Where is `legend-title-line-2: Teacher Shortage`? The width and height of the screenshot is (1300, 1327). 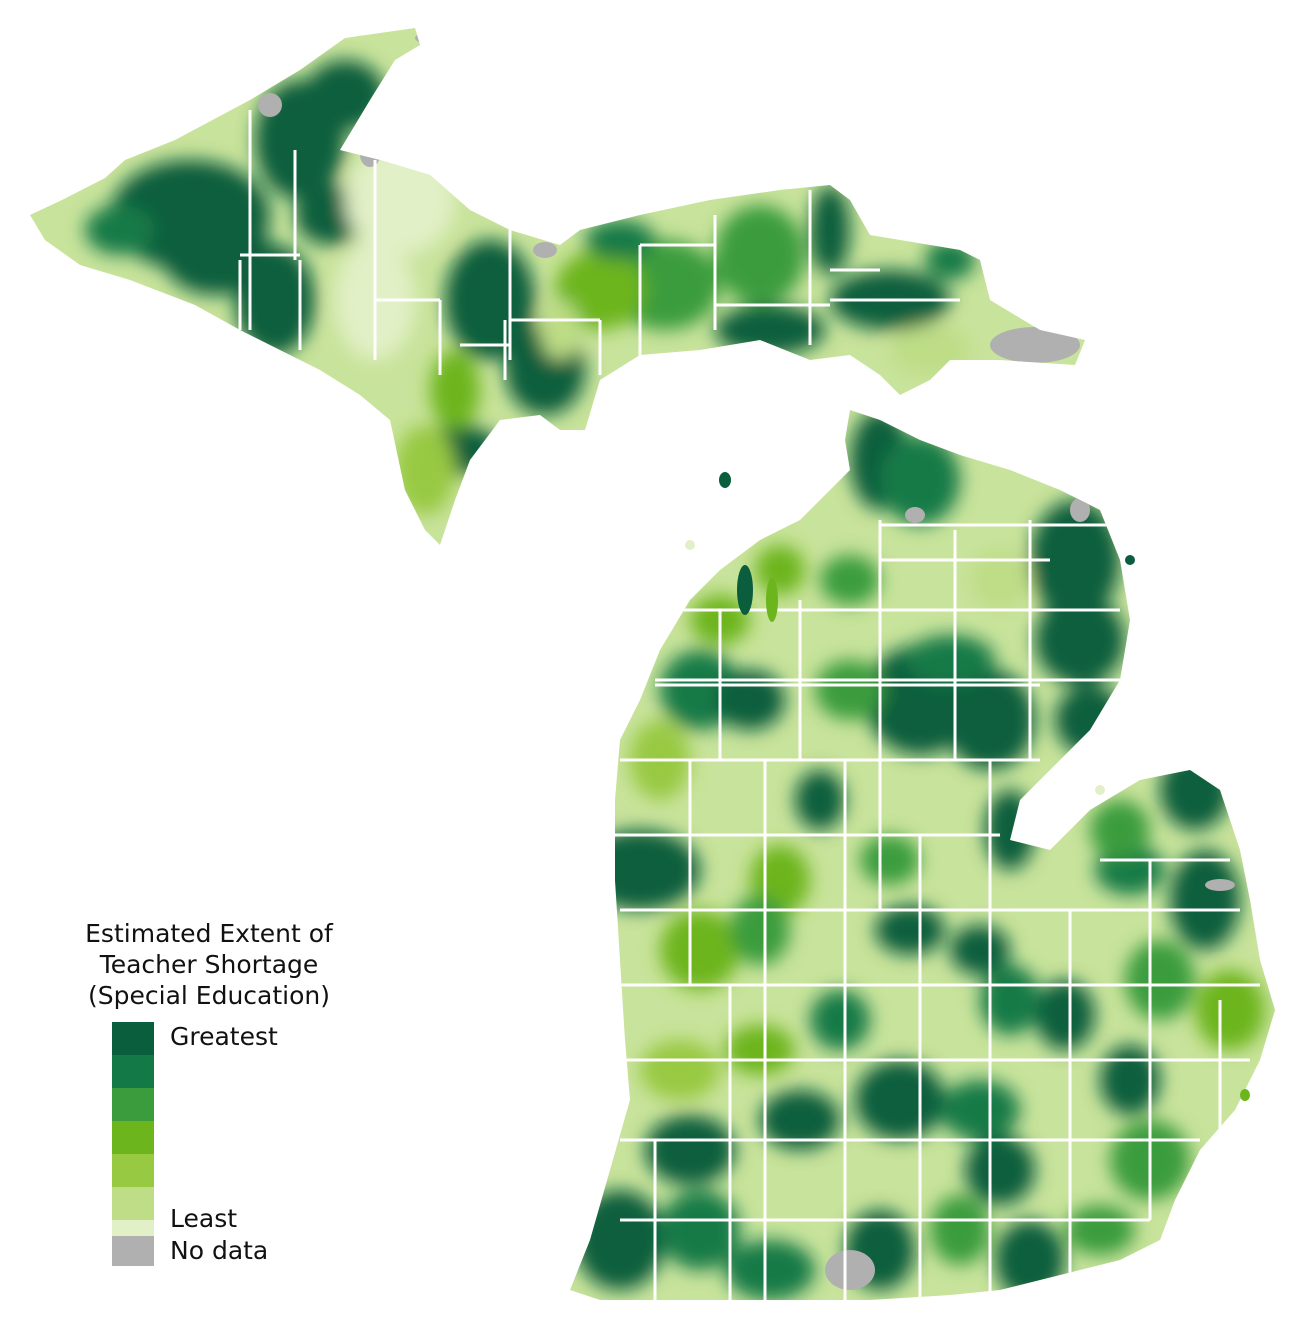 legend-title-line-2: Teacher Shortage is located at coordinates (209, 964).